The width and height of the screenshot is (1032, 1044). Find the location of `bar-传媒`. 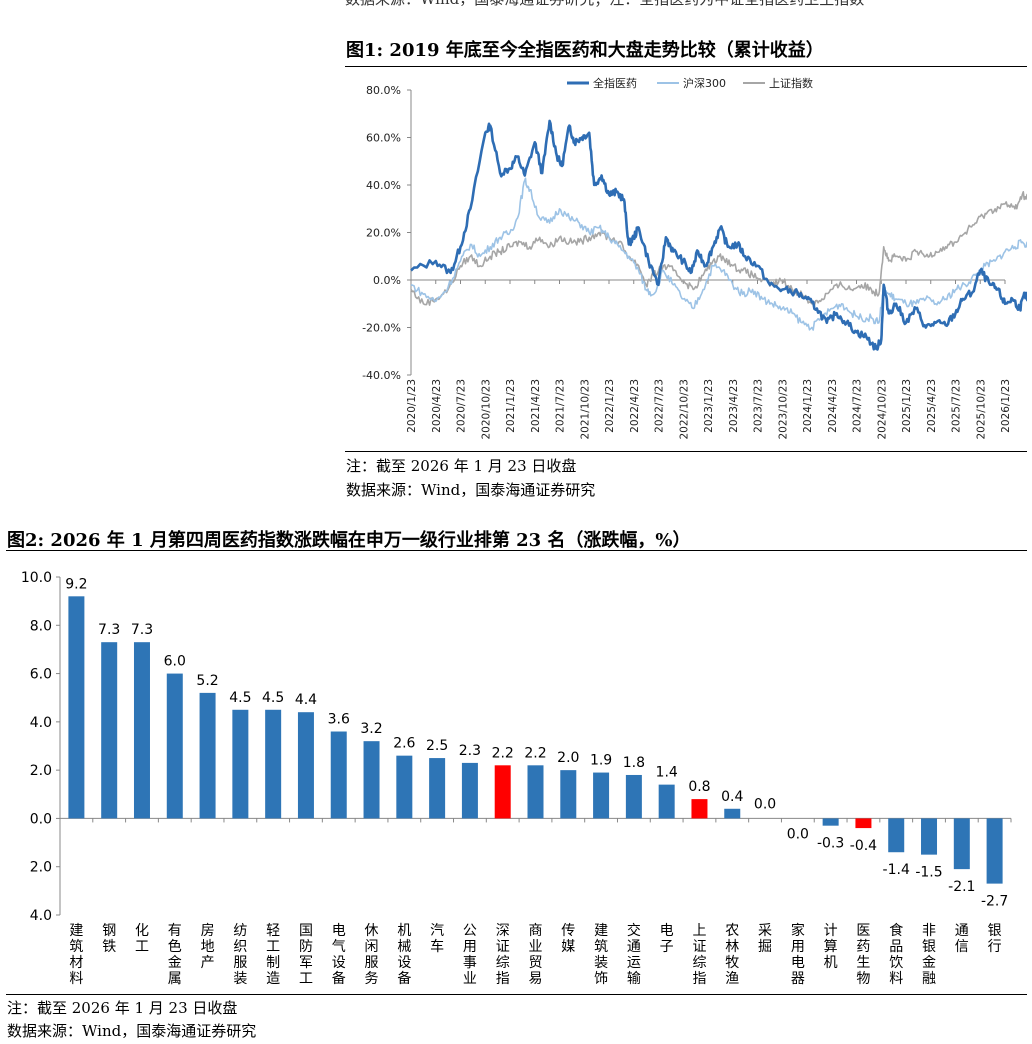

bar-传媒 is located at coordinates (568, 794).